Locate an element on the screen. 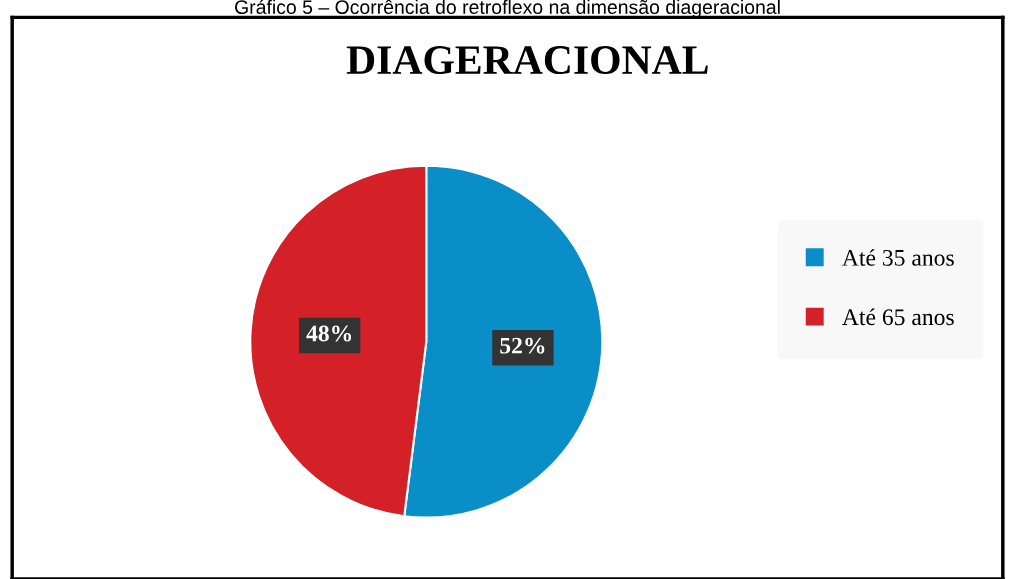  legend-label: Até 65 anos is located at coordinates (898, 317).